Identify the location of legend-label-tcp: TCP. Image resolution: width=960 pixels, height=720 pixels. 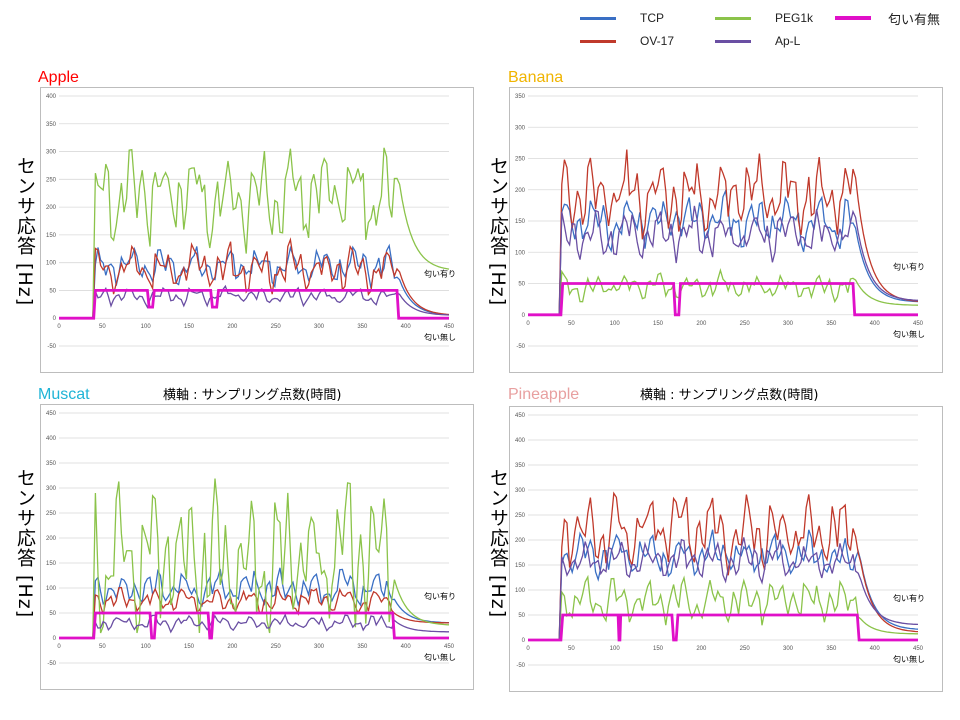
(652, 18).